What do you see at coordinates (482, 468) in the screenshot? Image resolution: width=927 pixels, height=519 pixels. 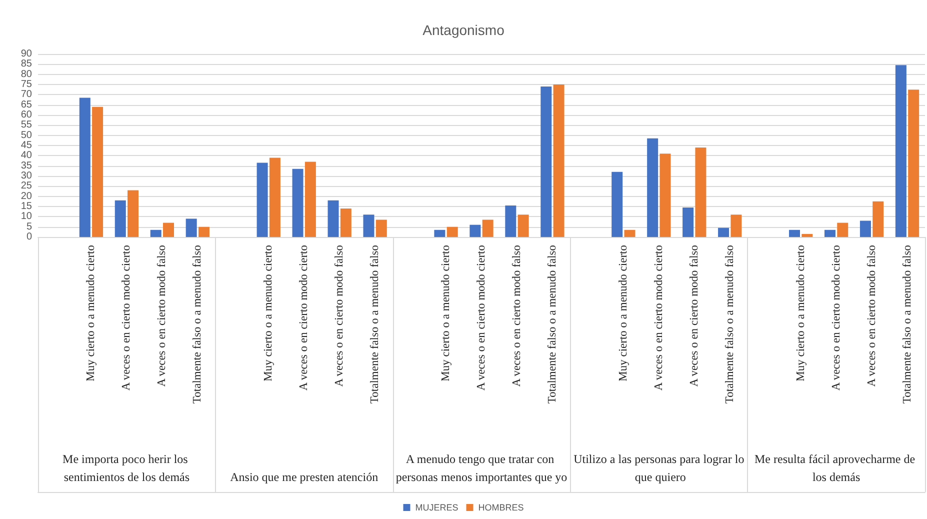 I see `text: A menudo tengo que tratar con personas menos importantes que yo` at bounding box center [482, 468].